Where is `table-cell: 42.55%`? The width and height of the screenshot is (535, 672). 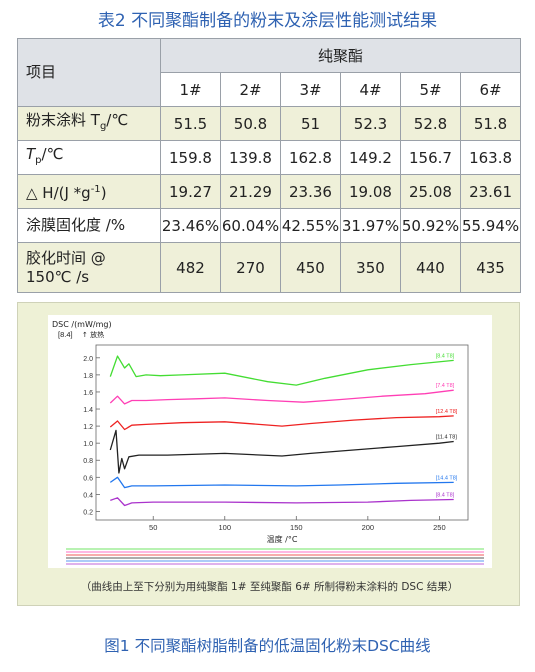
table-cell: 42.55% is located at coordinates (310, 225).